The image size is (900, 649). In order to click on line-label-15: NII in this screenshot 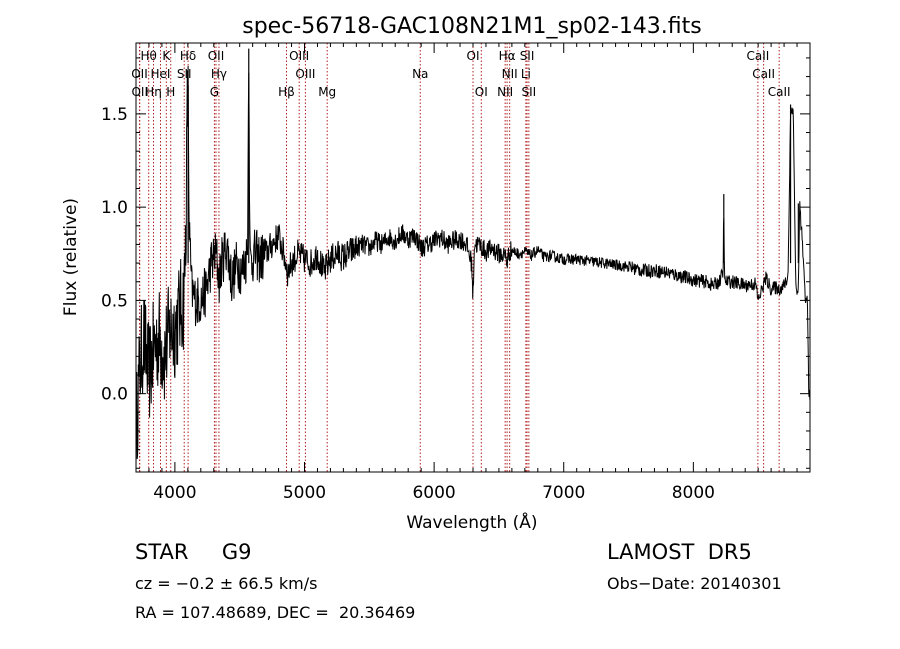, I will do `click(510, 74)`.